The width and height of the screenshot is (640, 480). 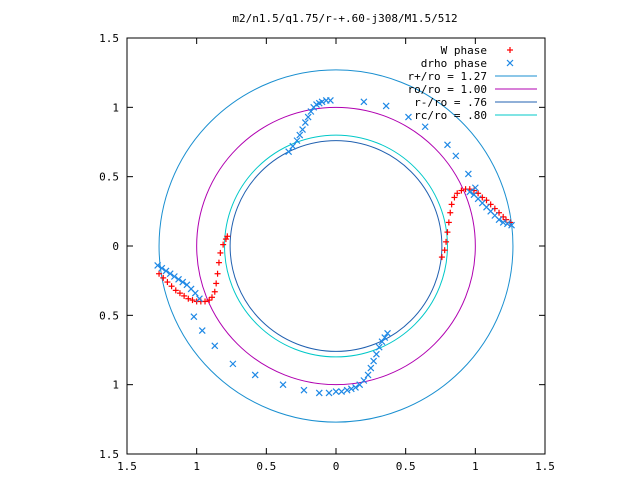 I want to click on legend-label: r-/ro = .76, so click(x=450, y=102).